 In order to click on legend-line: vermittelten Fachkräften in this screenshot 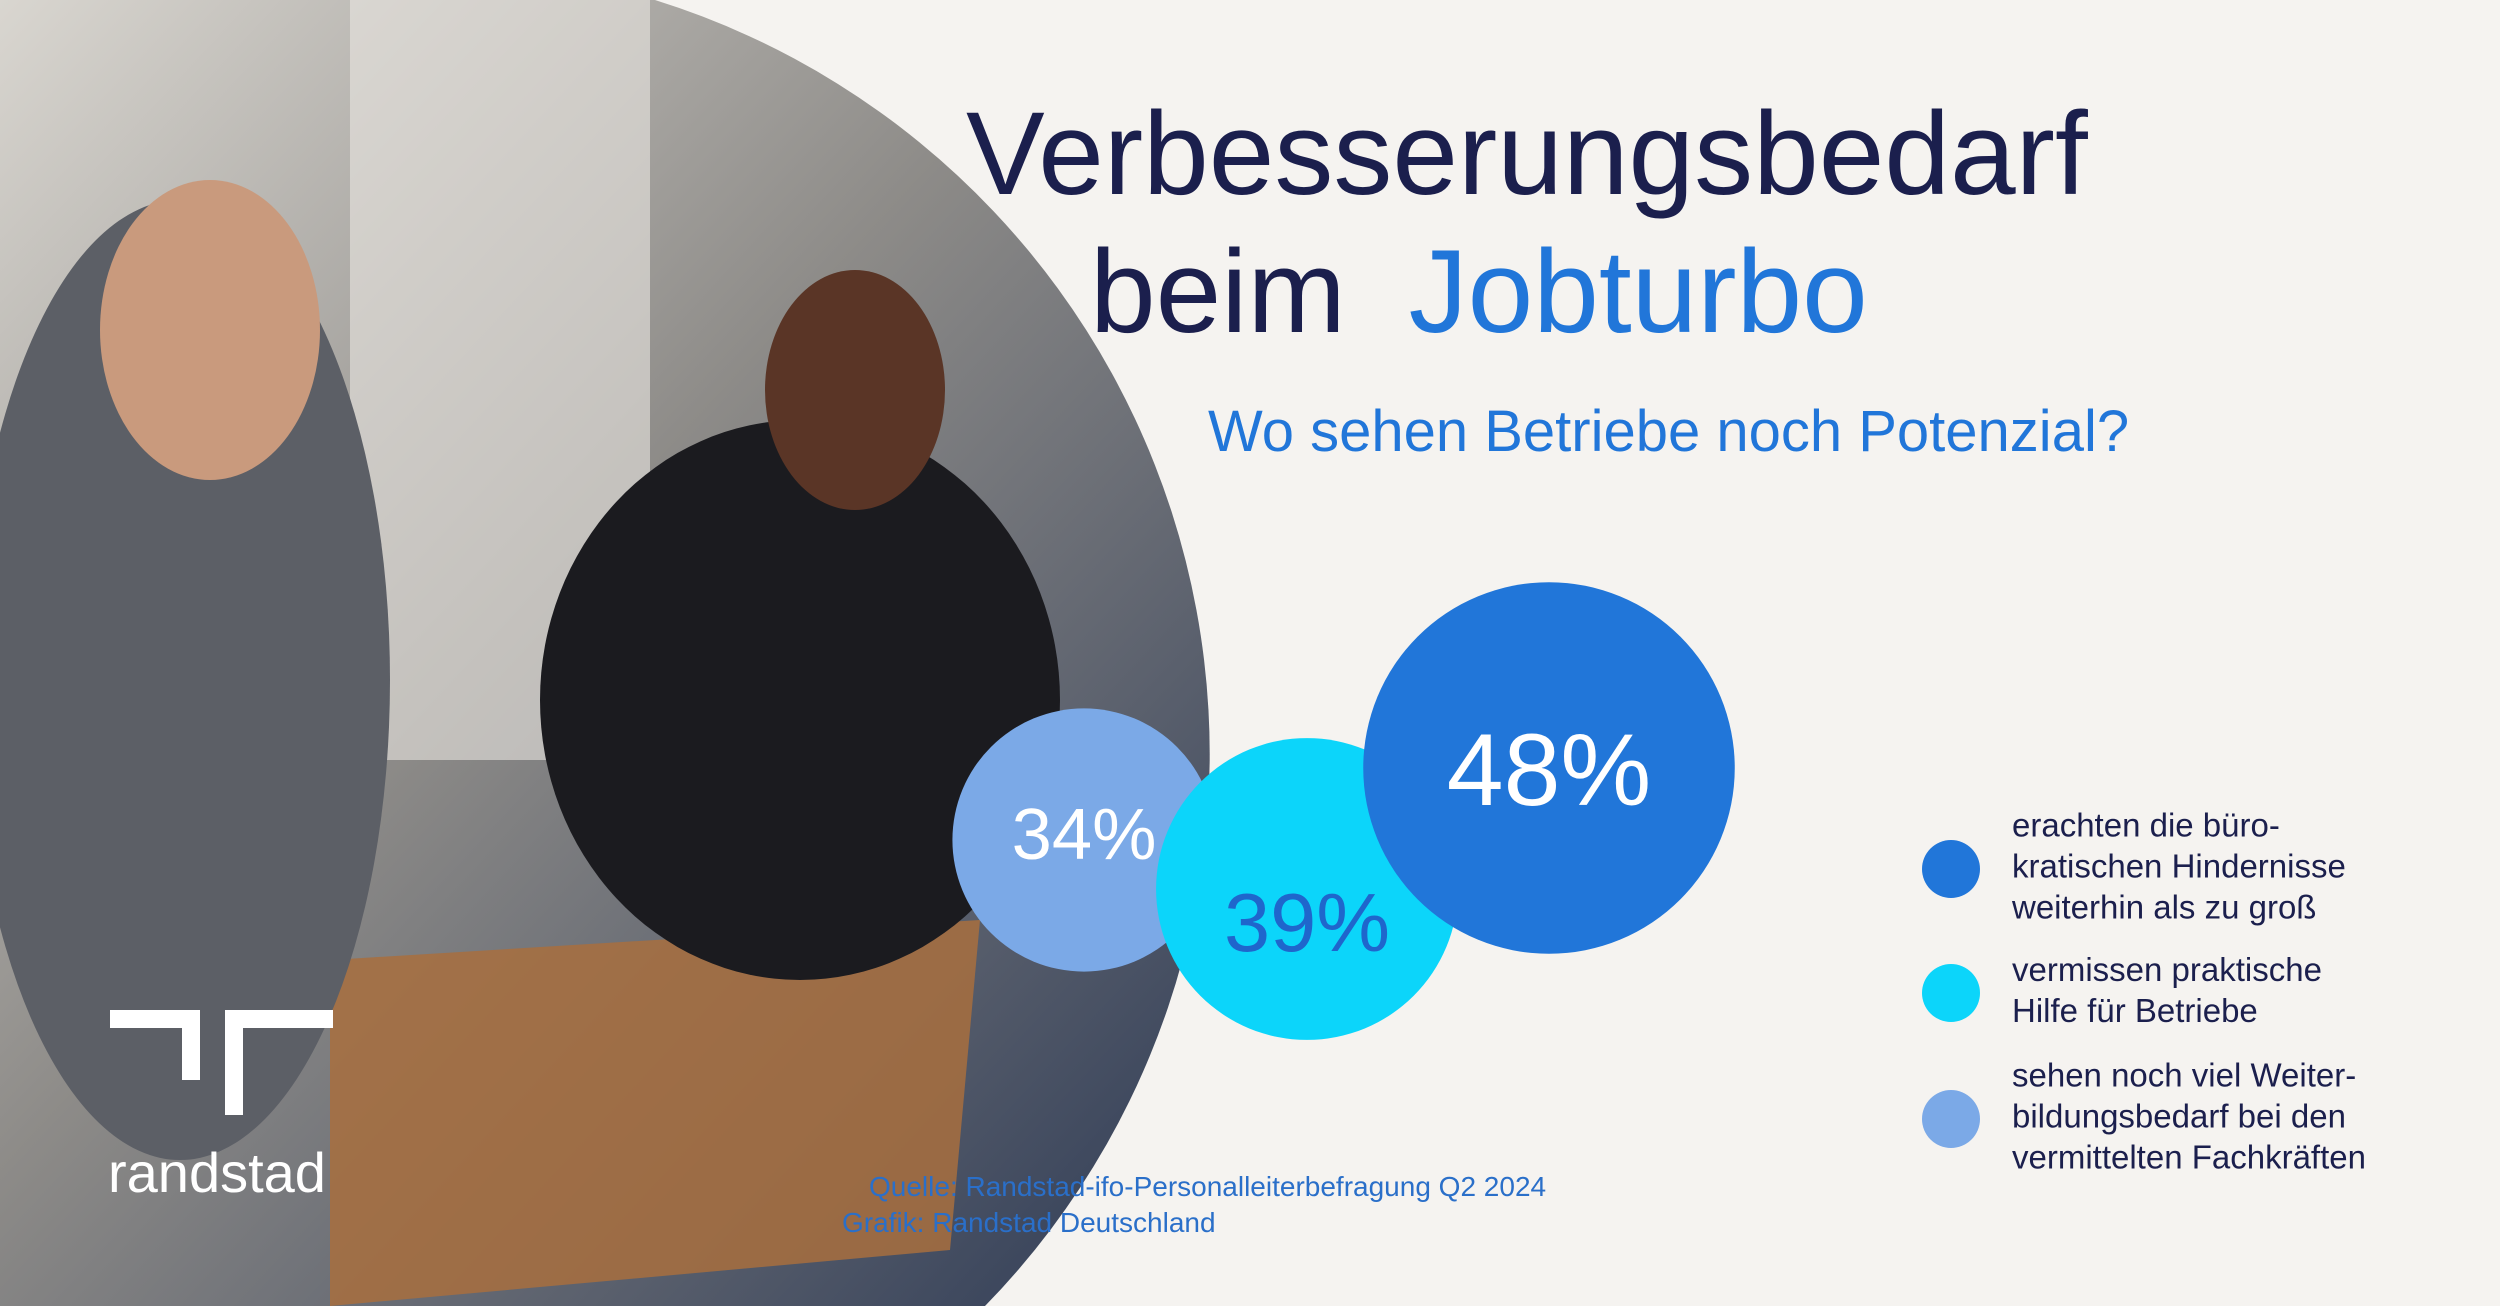, I will do `click(2189, 1157)`.